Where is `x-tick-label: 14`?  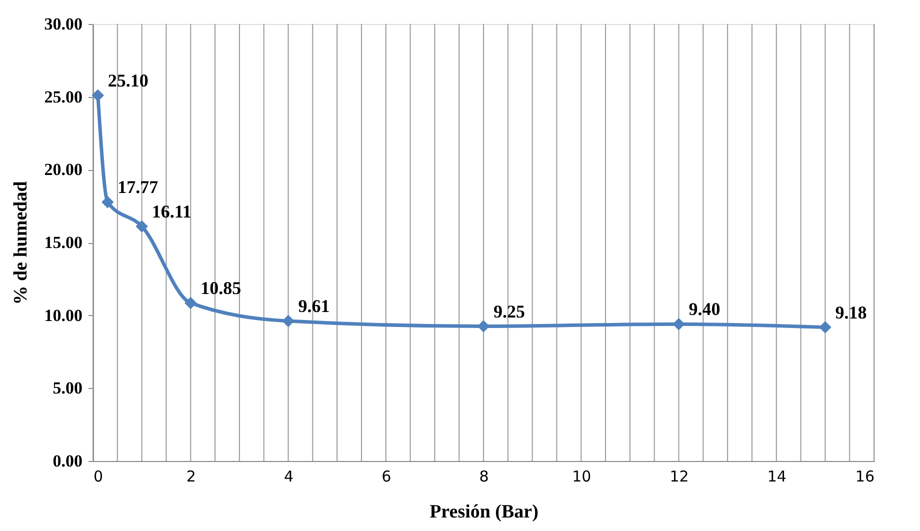 x-tick-label: 14 is located at coordinates (776, 477).